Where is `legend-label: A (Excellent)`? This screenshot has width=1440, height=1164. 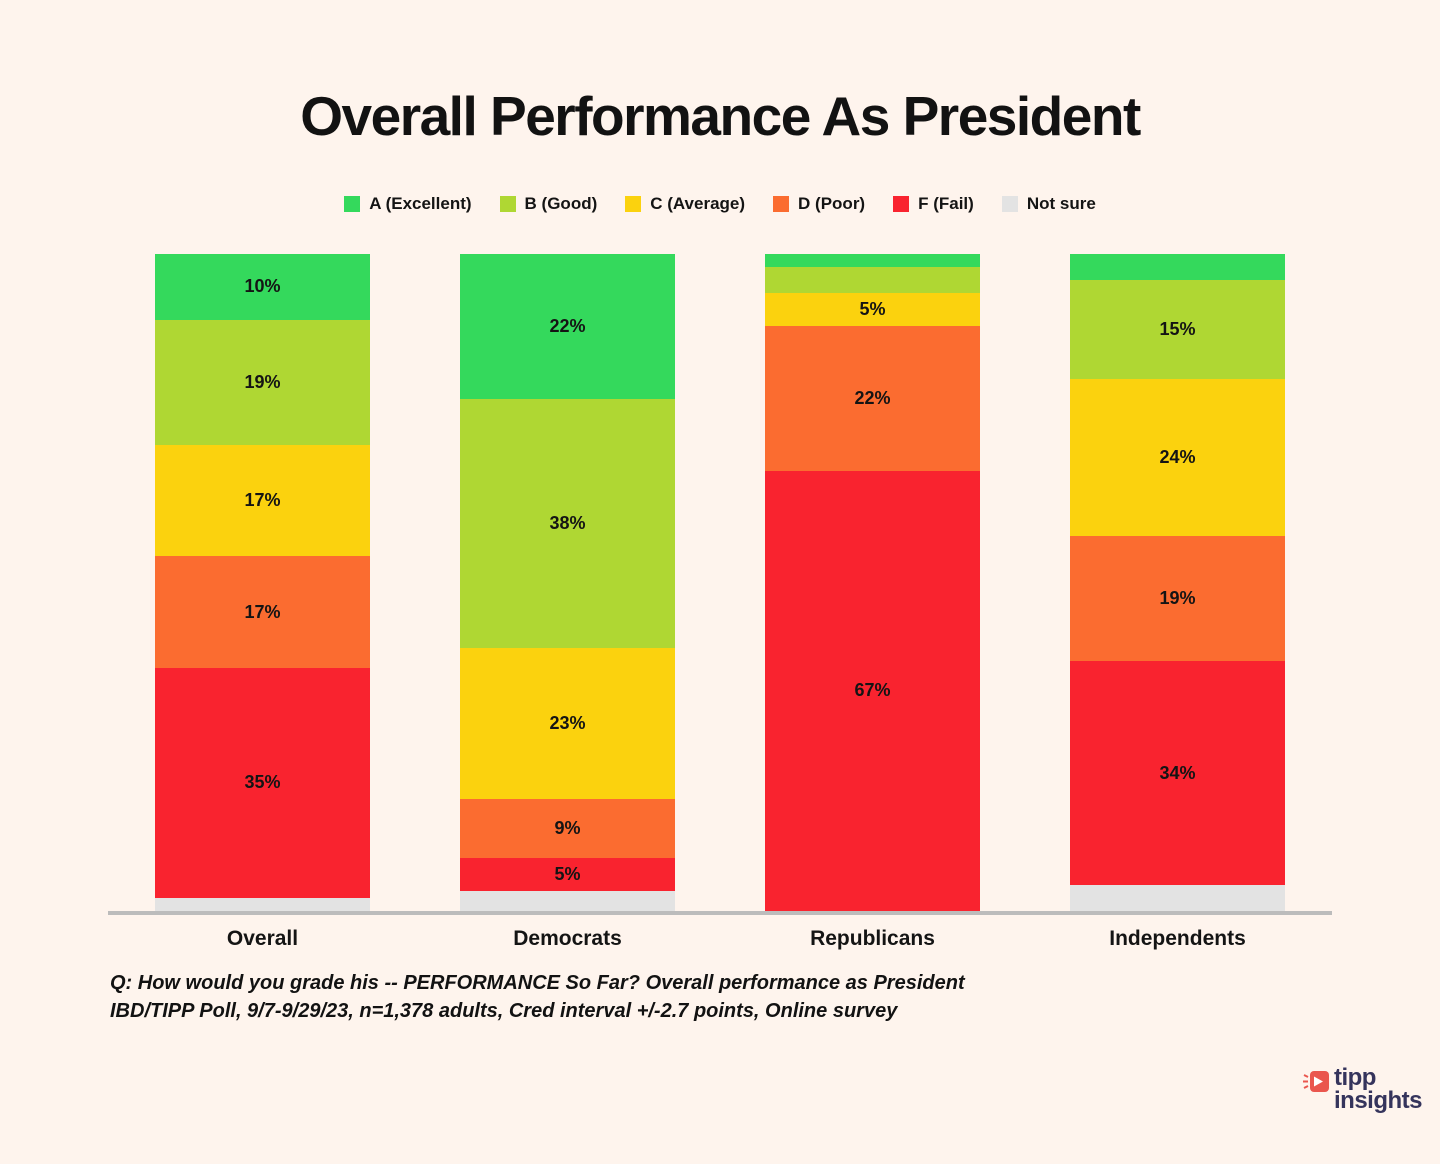
legend-label: A (Excellent) is located at coordinates (420, 203).